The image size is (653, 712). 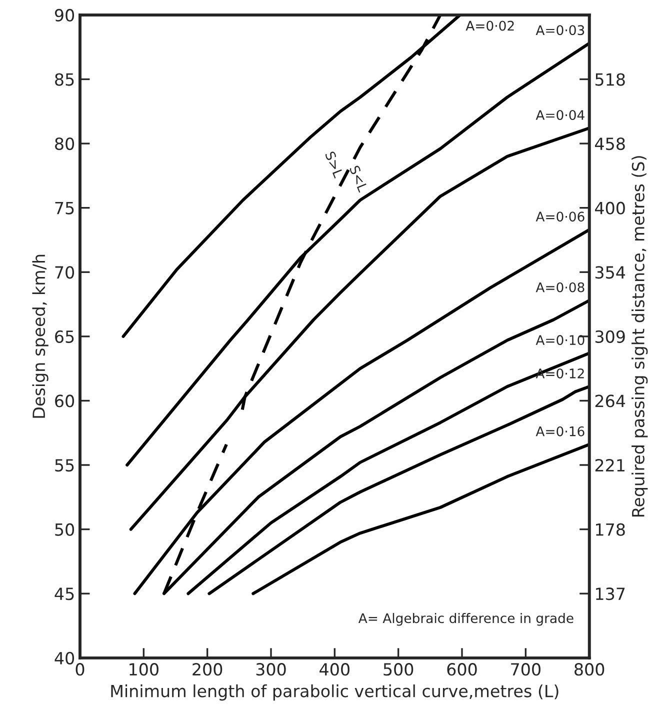 I want to click on category-label: 309, so click(x=610, y=336).